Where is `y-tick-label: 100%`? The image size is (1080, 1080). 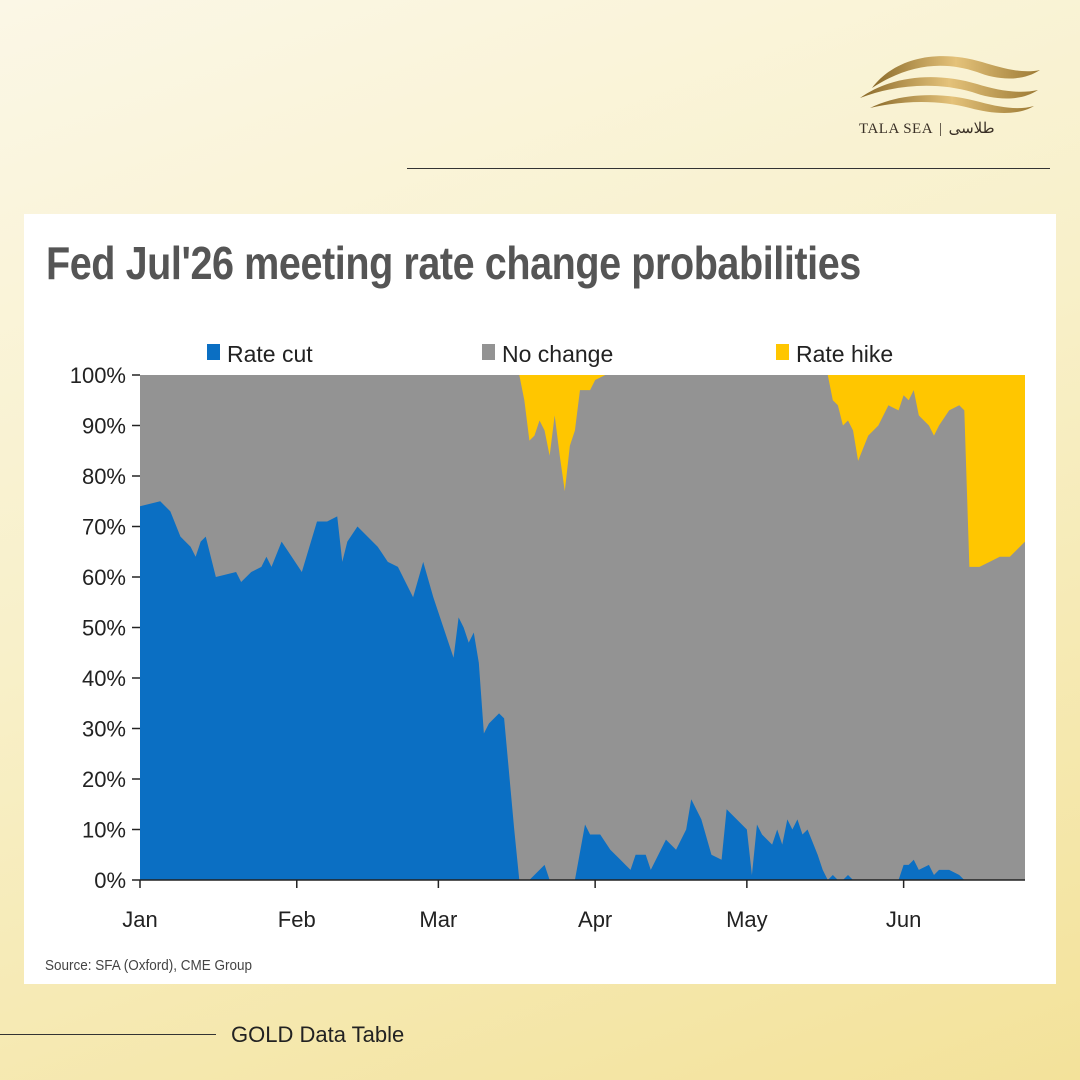 y-tick-label: 100% is located at coordinates (98, 375).